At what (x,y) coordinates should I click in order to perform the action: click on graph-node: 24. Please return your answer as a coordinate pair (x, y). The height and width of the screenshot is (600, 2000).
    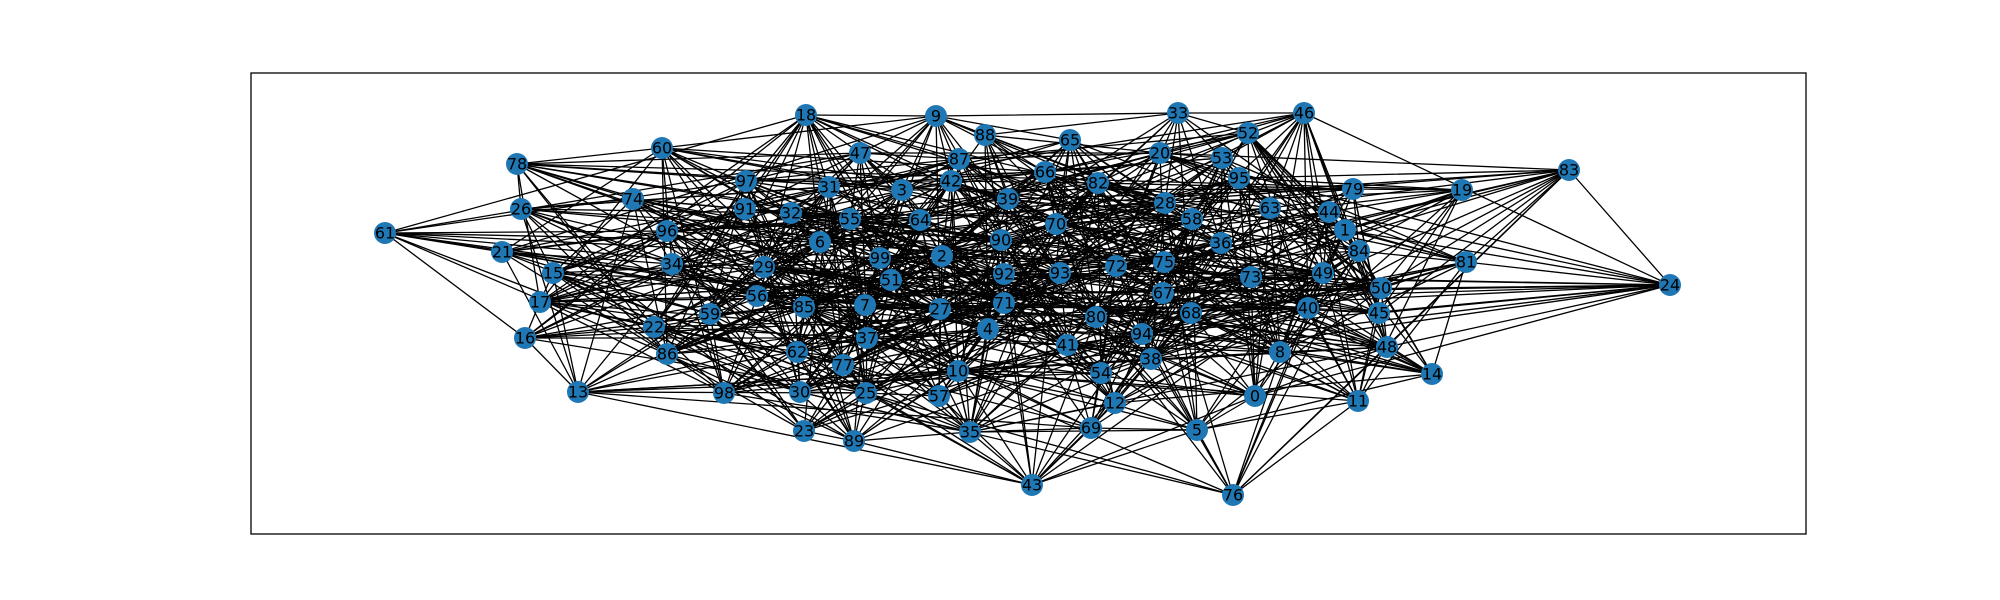
    Looking at the image, I should click on (1670, 285).